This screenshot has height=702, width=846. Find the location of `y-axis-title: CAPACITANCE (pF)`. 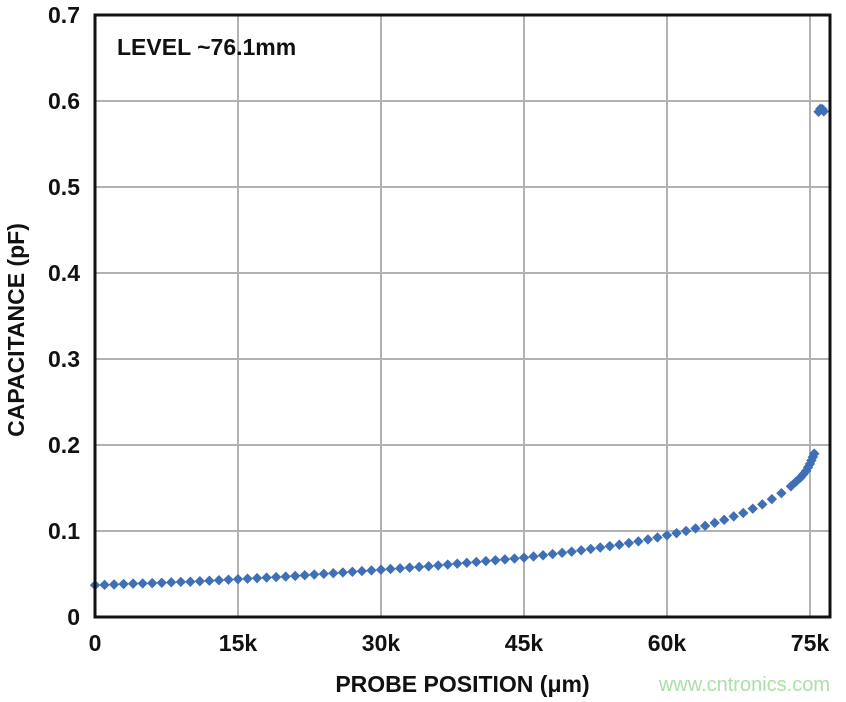

y-axis-title: CAPACITANCE (pF) is located at coordinates (16, 330).